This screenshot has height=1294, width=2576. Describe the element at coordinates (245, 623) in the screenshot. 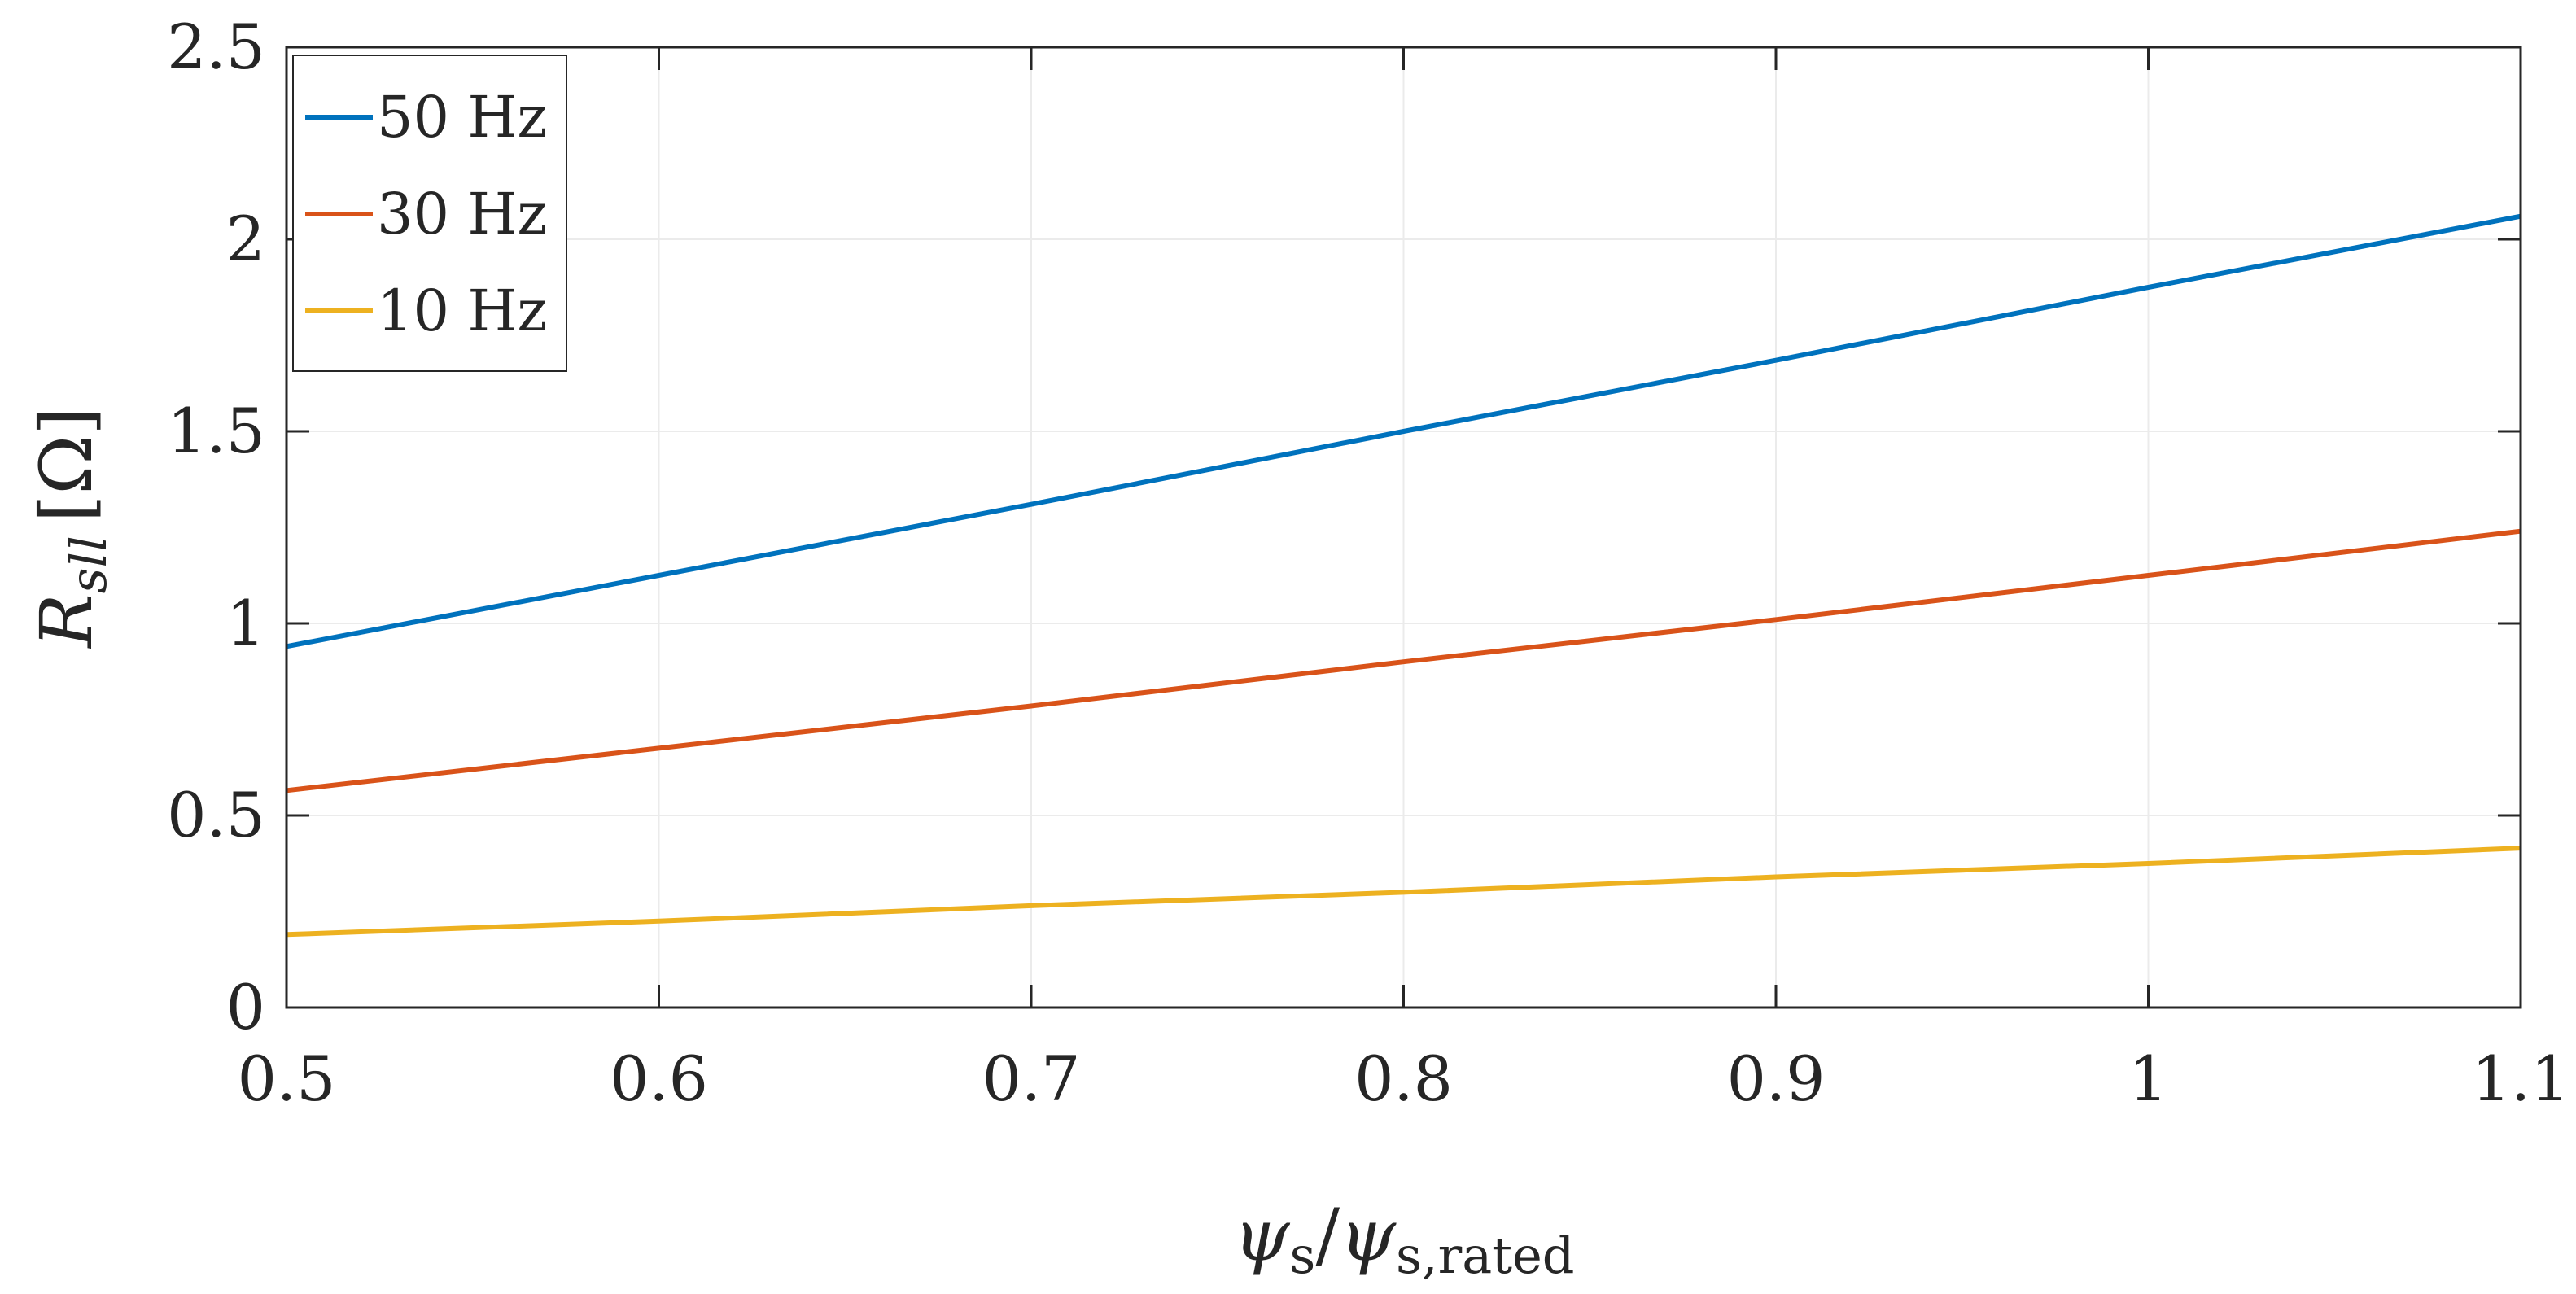

I see `y-tick-label: 1` at that location.